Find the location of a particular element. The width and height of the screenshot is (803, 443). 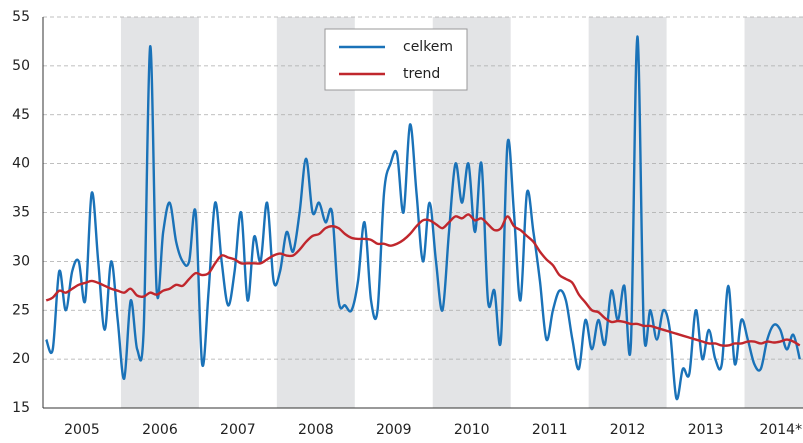

legend: celkem trend is located at coordinates (396, 59).